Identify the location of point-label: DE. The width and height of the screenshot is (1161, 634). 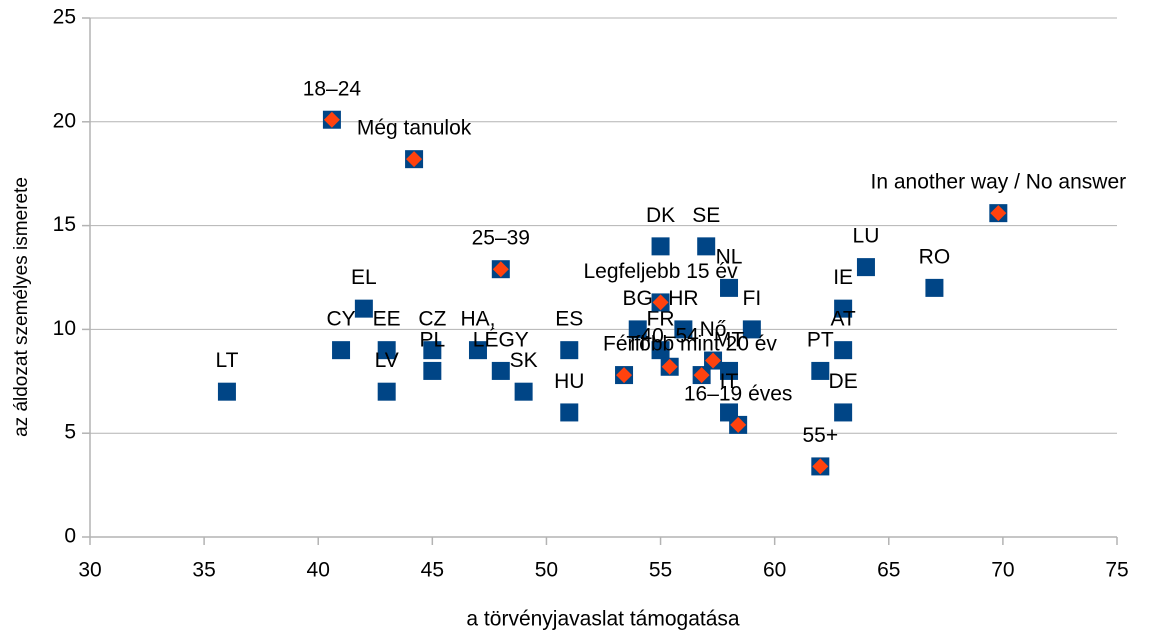
(843, 381).